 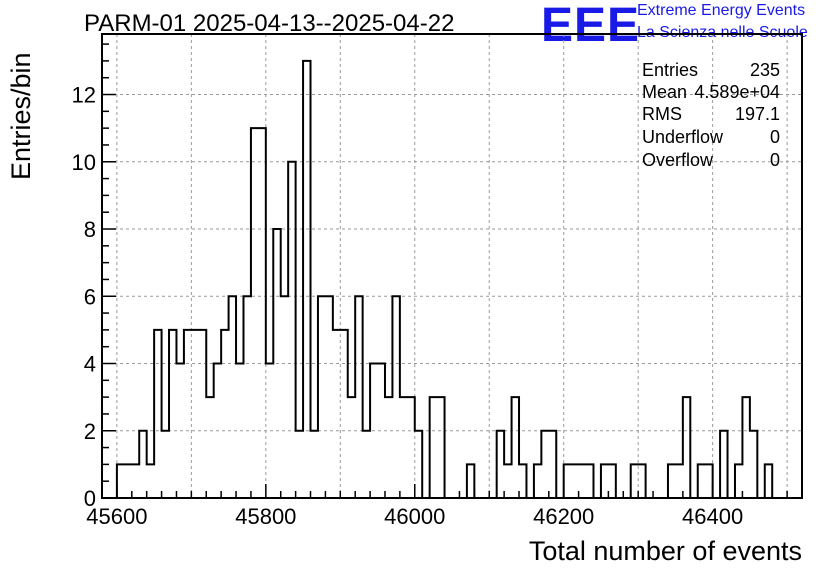 I want to click on eee-logo: EEE, so click(x=591, y=26).